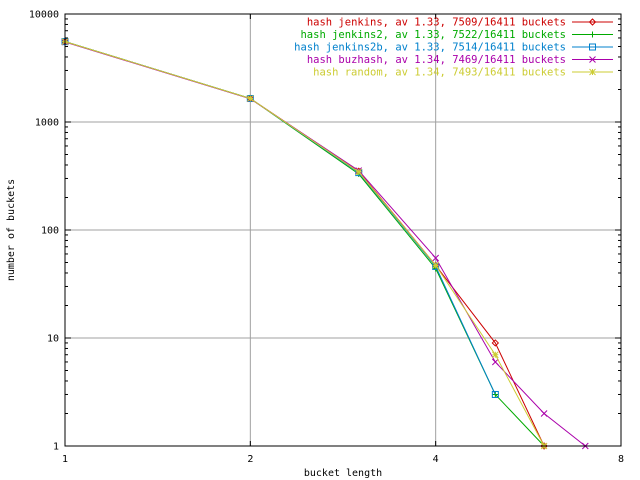 The height and width of the screenshot is (480, 640). Describe the element at coordinates (47, 123) in the screenshot. I see `y-tick-label: 1000` at that location.